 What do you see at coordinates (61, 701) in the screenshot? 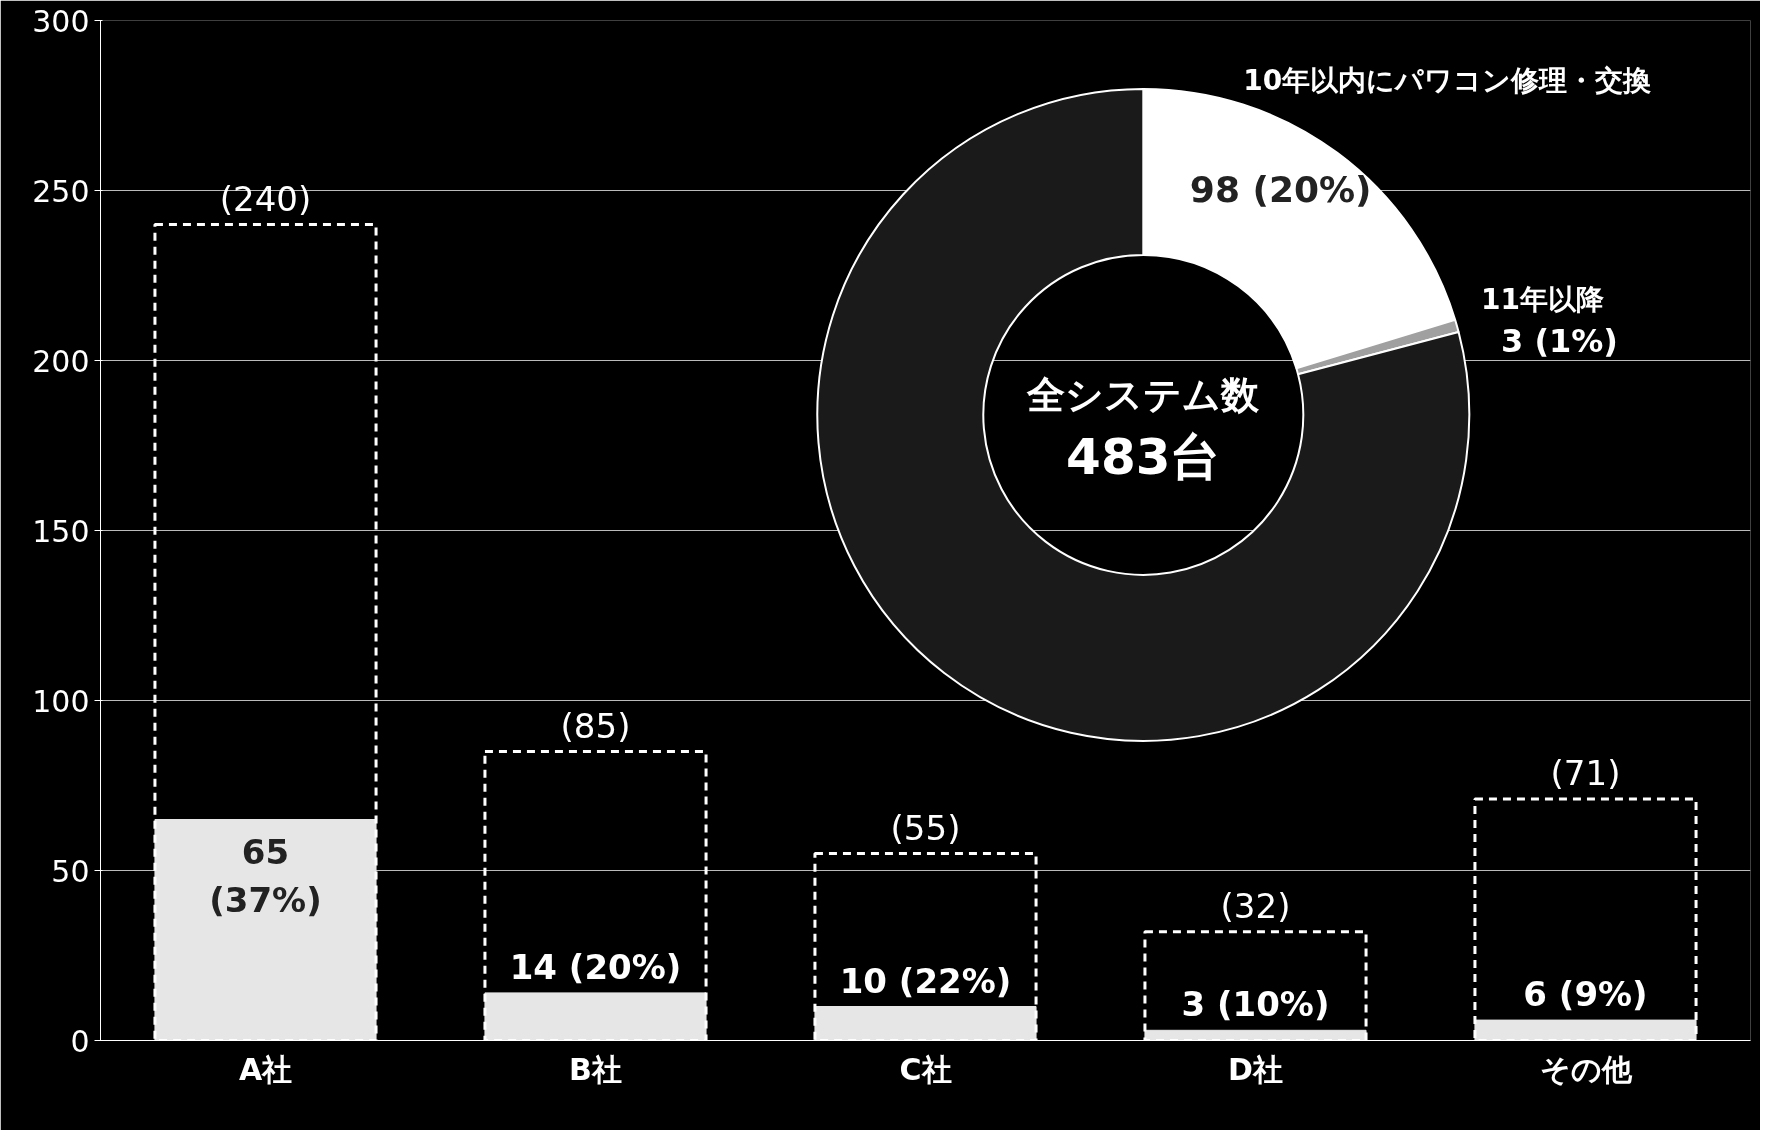
I see `y-tick-label: 100` at bounding box center [61, 701].